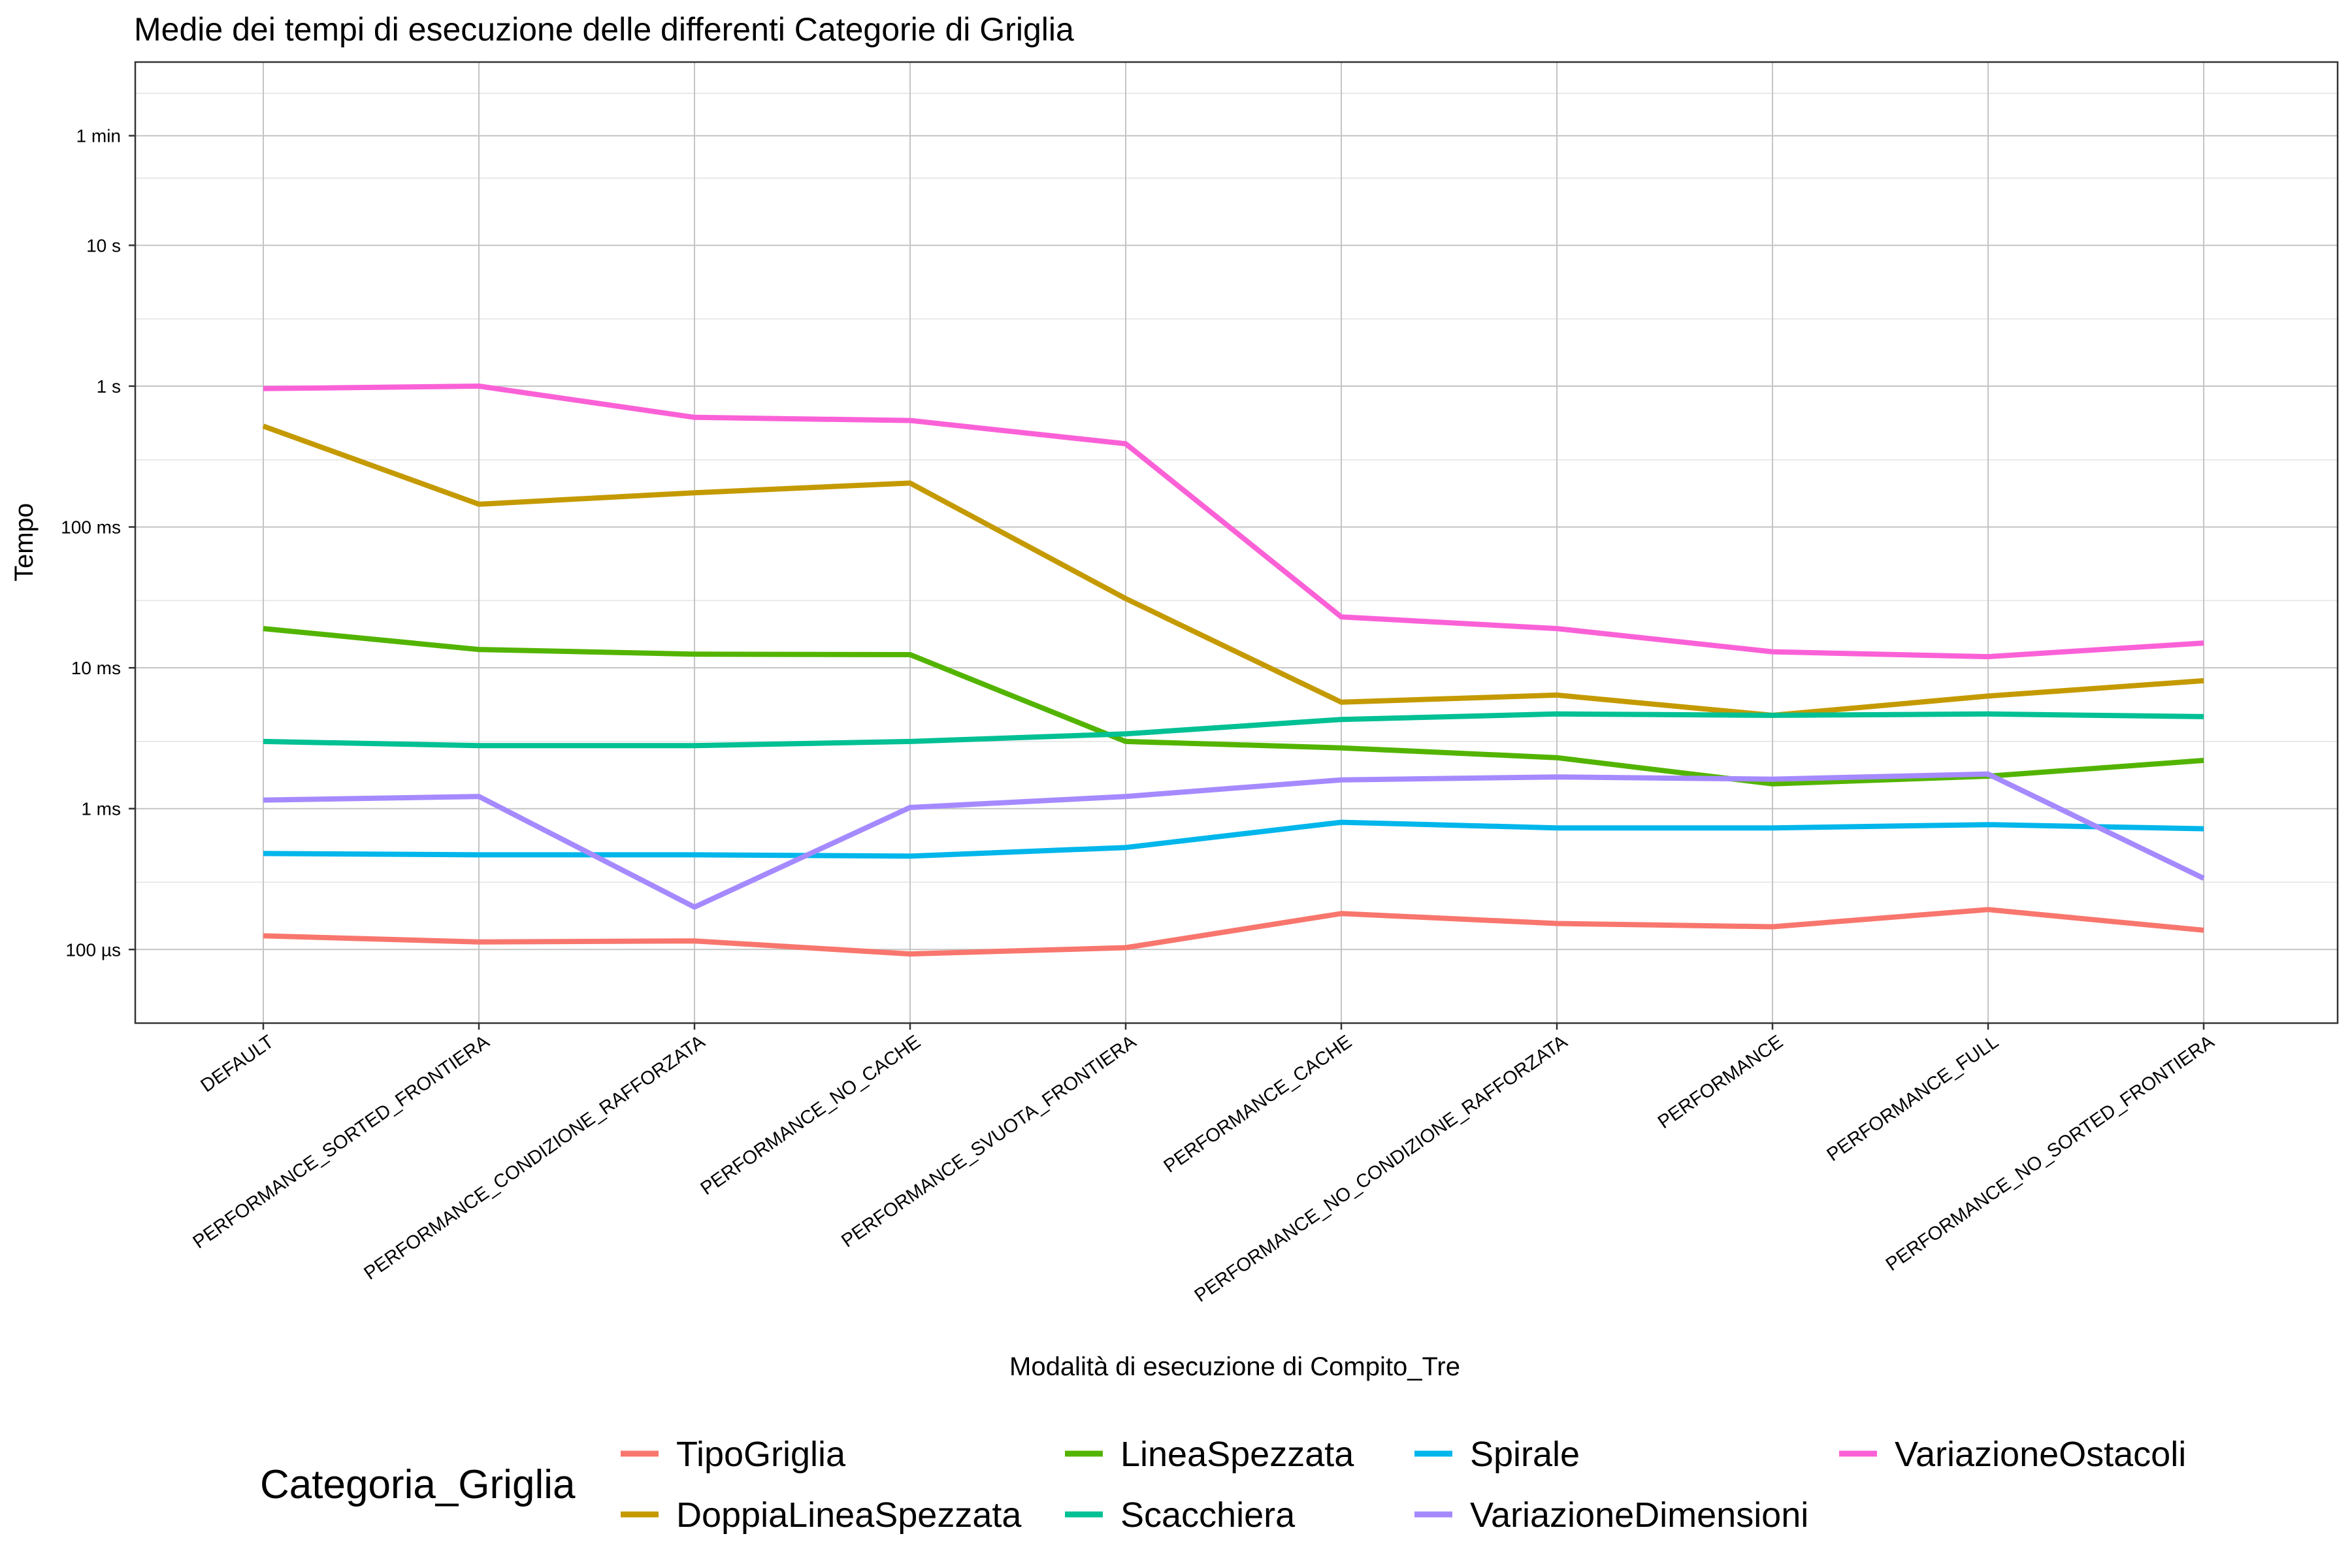 The width and height of the screenshot is (2352, 1568). What do you see at coordinates (101, 809) in the screenshot?
I see `y-tick-label: 1 ms` at bounding box center [101, 809].